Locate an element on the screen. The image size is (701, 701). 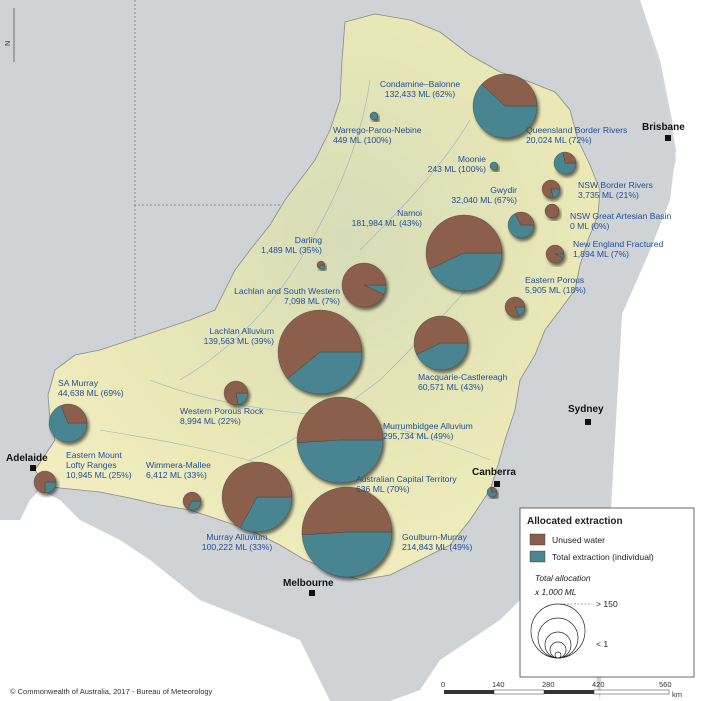
region-label-lachlan-sw: Lachlan and South Western 7,098 ML (7%) is located at coordinates (287, 296).